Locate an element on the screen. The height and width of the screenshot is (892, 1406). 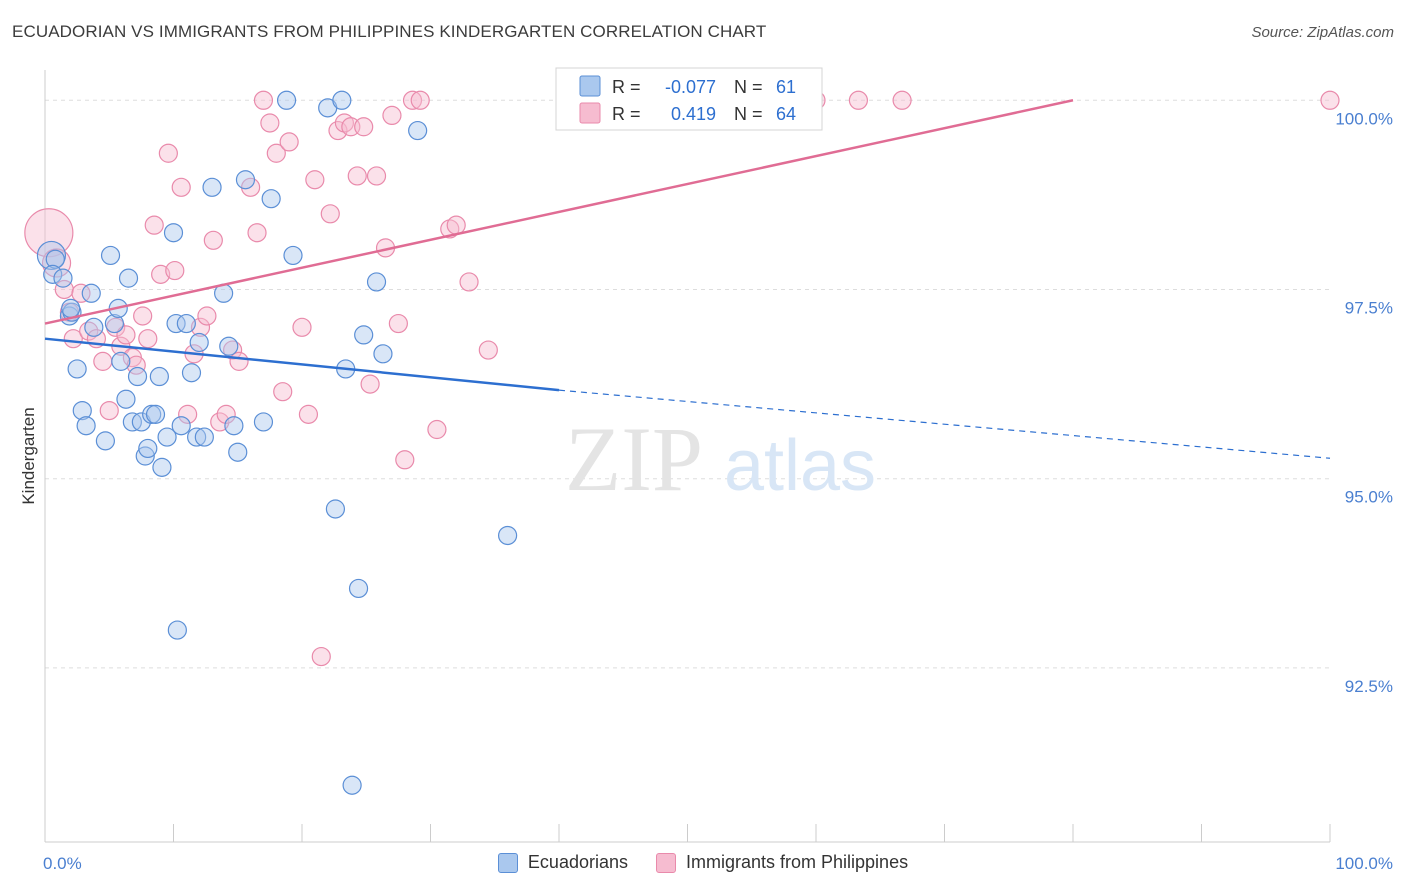
legend-label-philippines: Immigrants from Philippines is located at coordinates (797, 862).